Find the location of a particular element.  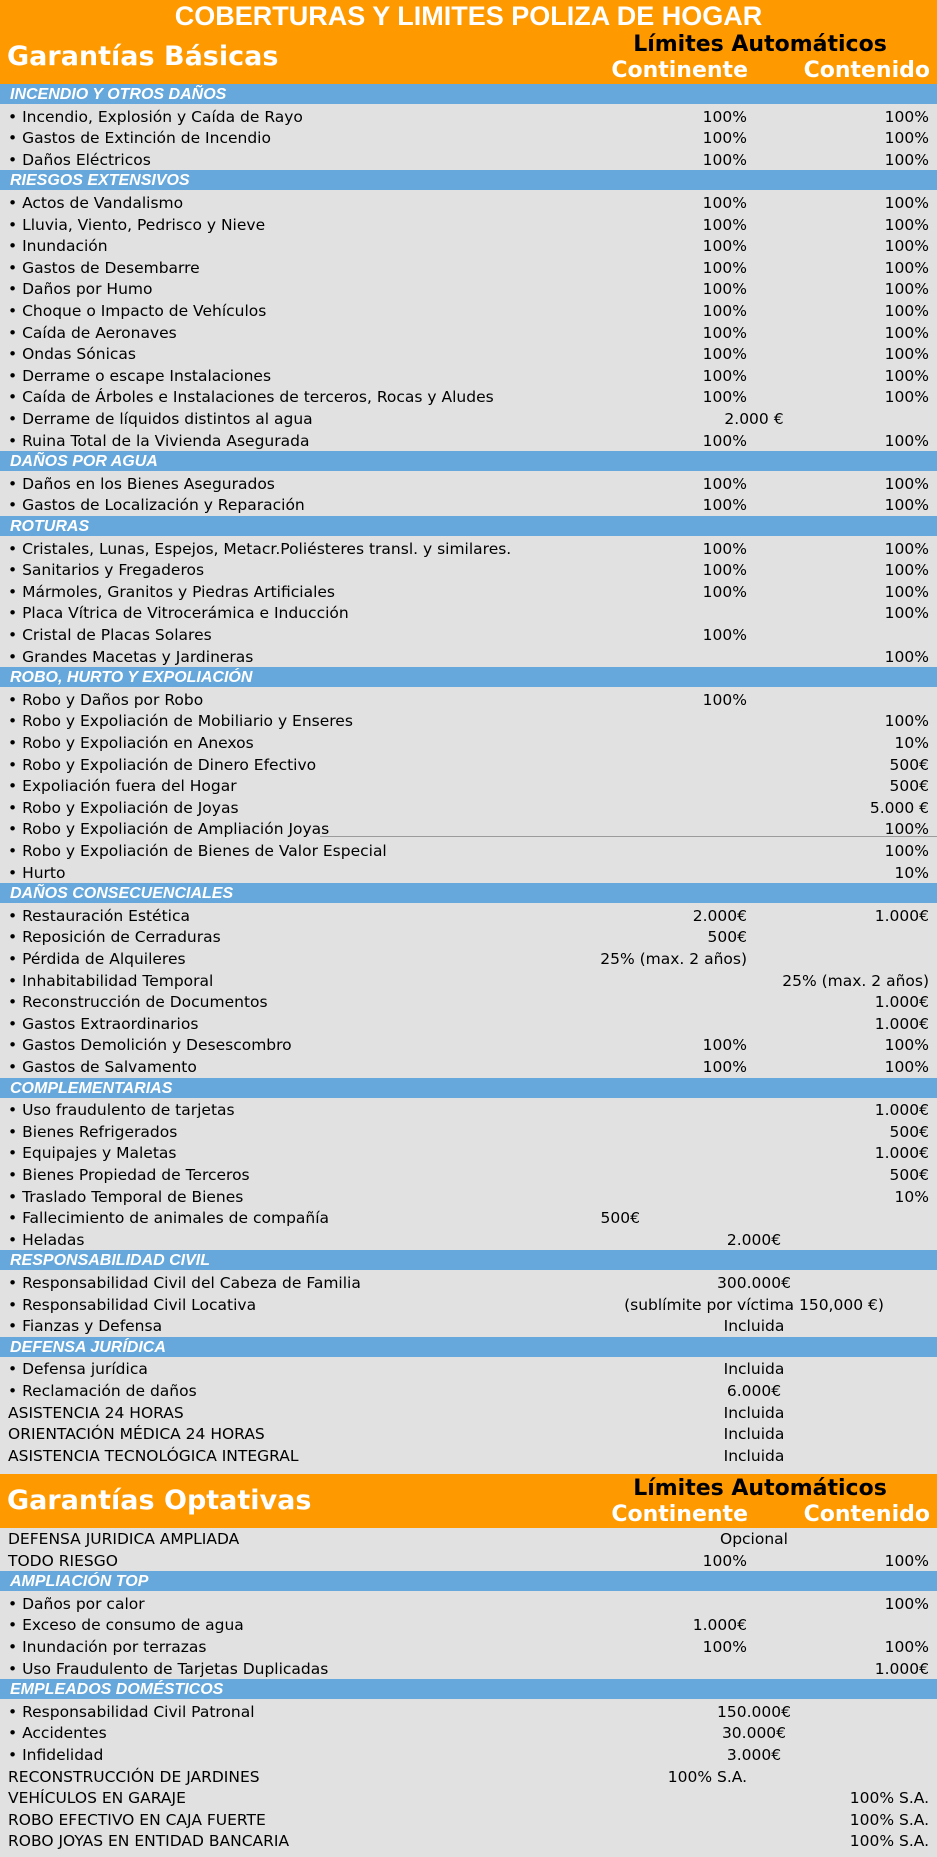

coverage-label: • Robo y Expoliación en Anexos is located at coordinates (131, 743).